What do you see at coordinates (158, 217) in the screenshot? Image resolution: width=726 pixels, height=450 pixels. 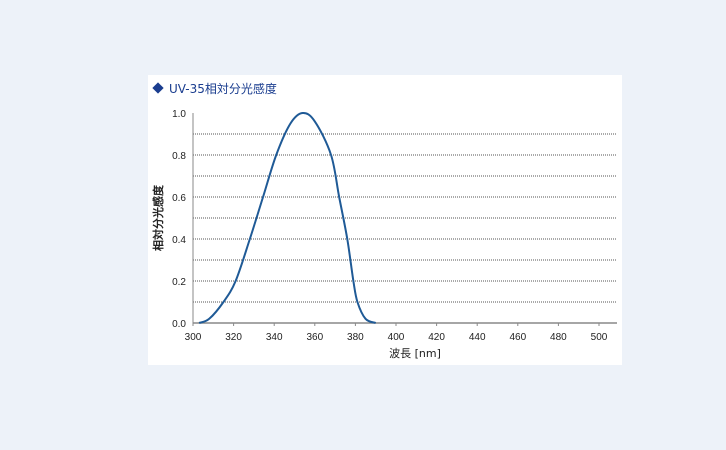 I see `y-axis-label: 相対分光感度` at bounding box center [158, 217].